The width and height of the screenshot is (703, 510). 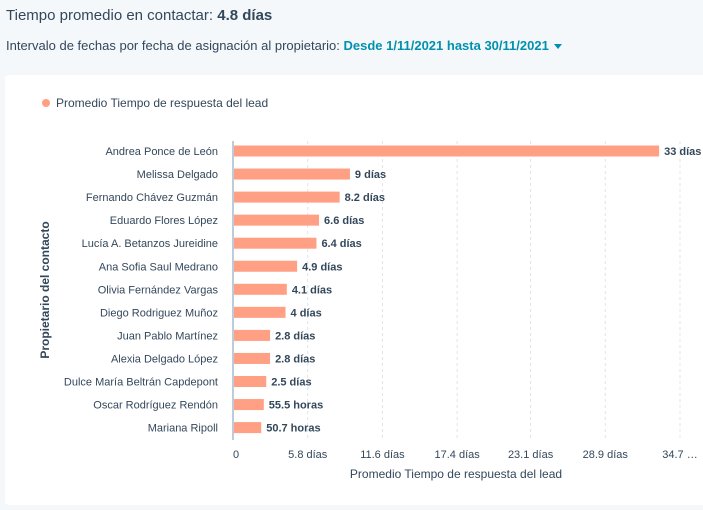 I want to click on category-label: Alexia Delgado López, so click(x=164, y=359).